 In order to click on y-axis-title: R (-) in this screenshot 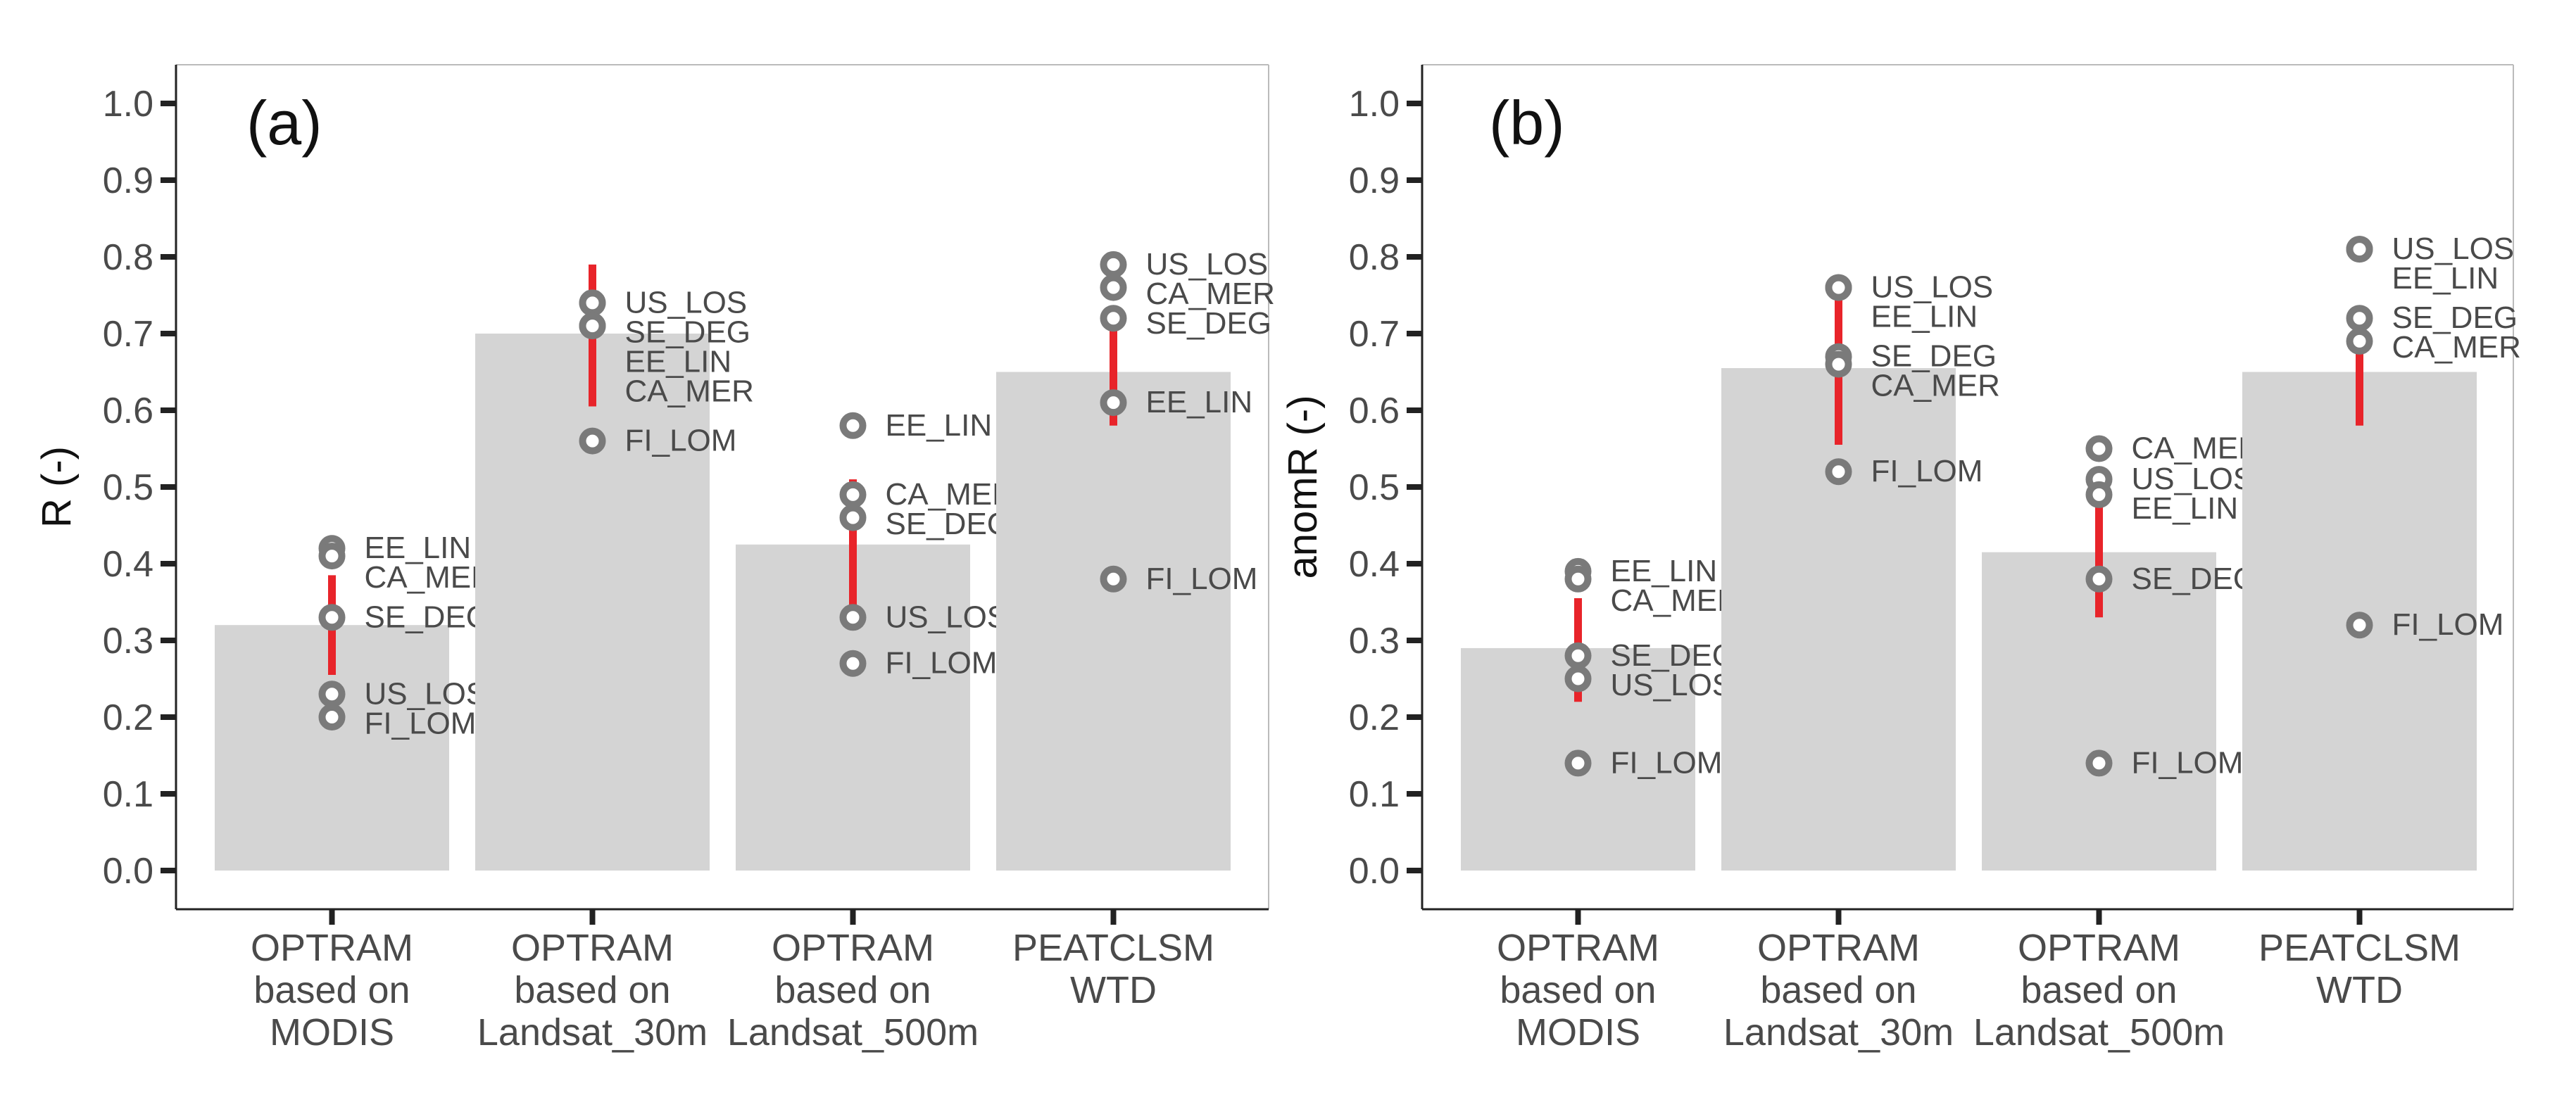, I will do `click(57, 487)`.